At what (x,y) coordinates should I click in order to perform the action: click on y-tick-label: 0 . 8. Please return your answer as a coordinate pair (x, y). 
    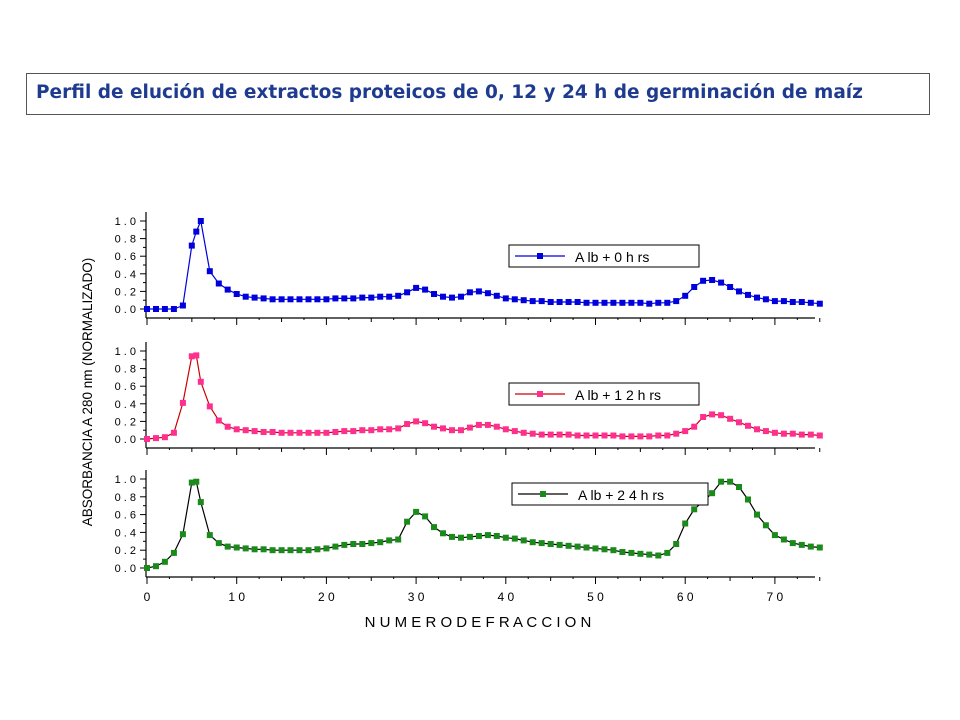
    Looking at the image, I should click on (125, 498).